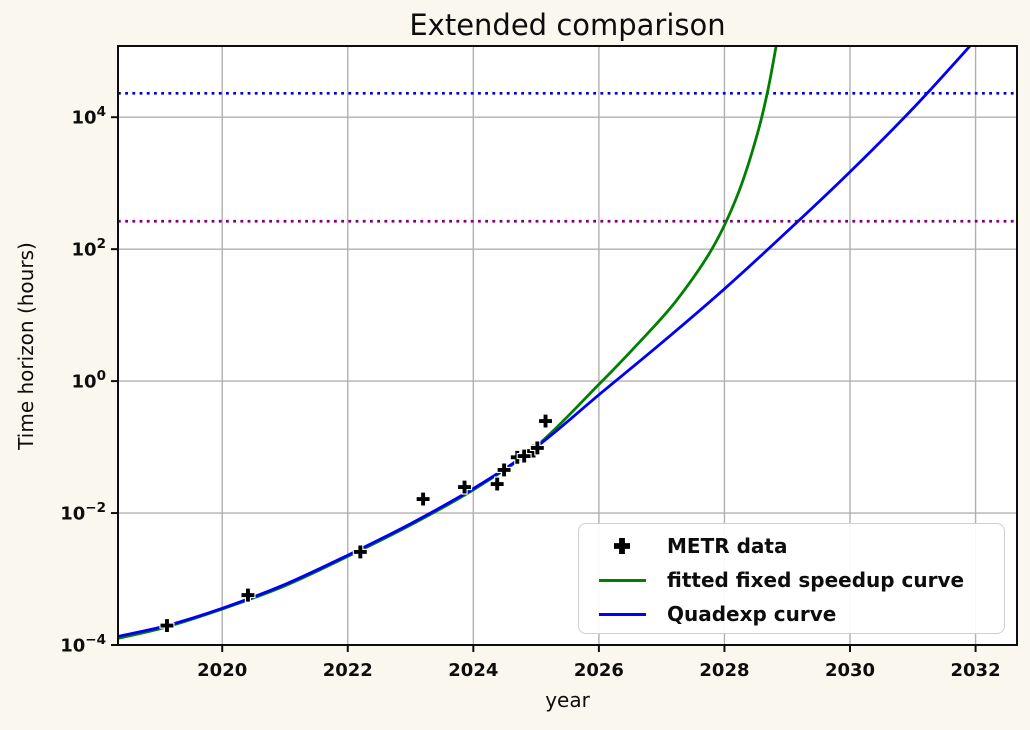 The image size is (1030, 730). Describe the element at coordinates (752, 614) in the screenshot. I see `legend-label-quadexp-curve: Quadexp curve` at that location.